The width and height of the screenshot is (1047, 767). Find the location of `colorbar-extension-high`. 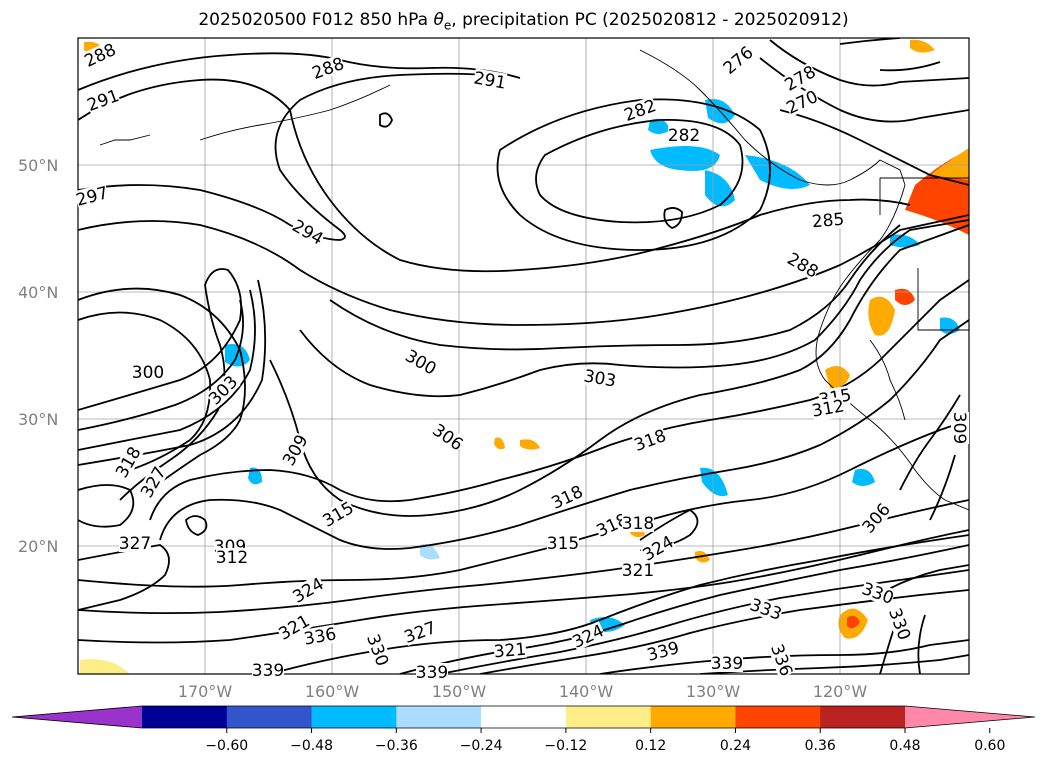

colorbar-extension-high is located at coordinates (970, 717).